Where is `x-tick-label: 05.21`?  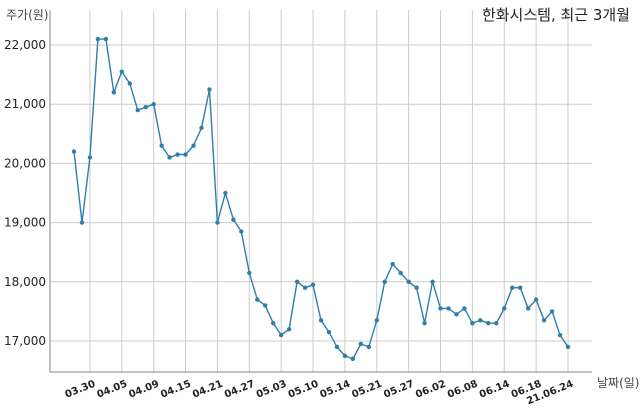 x-tick-label: 05.21 is located at coordinates (366, 390).